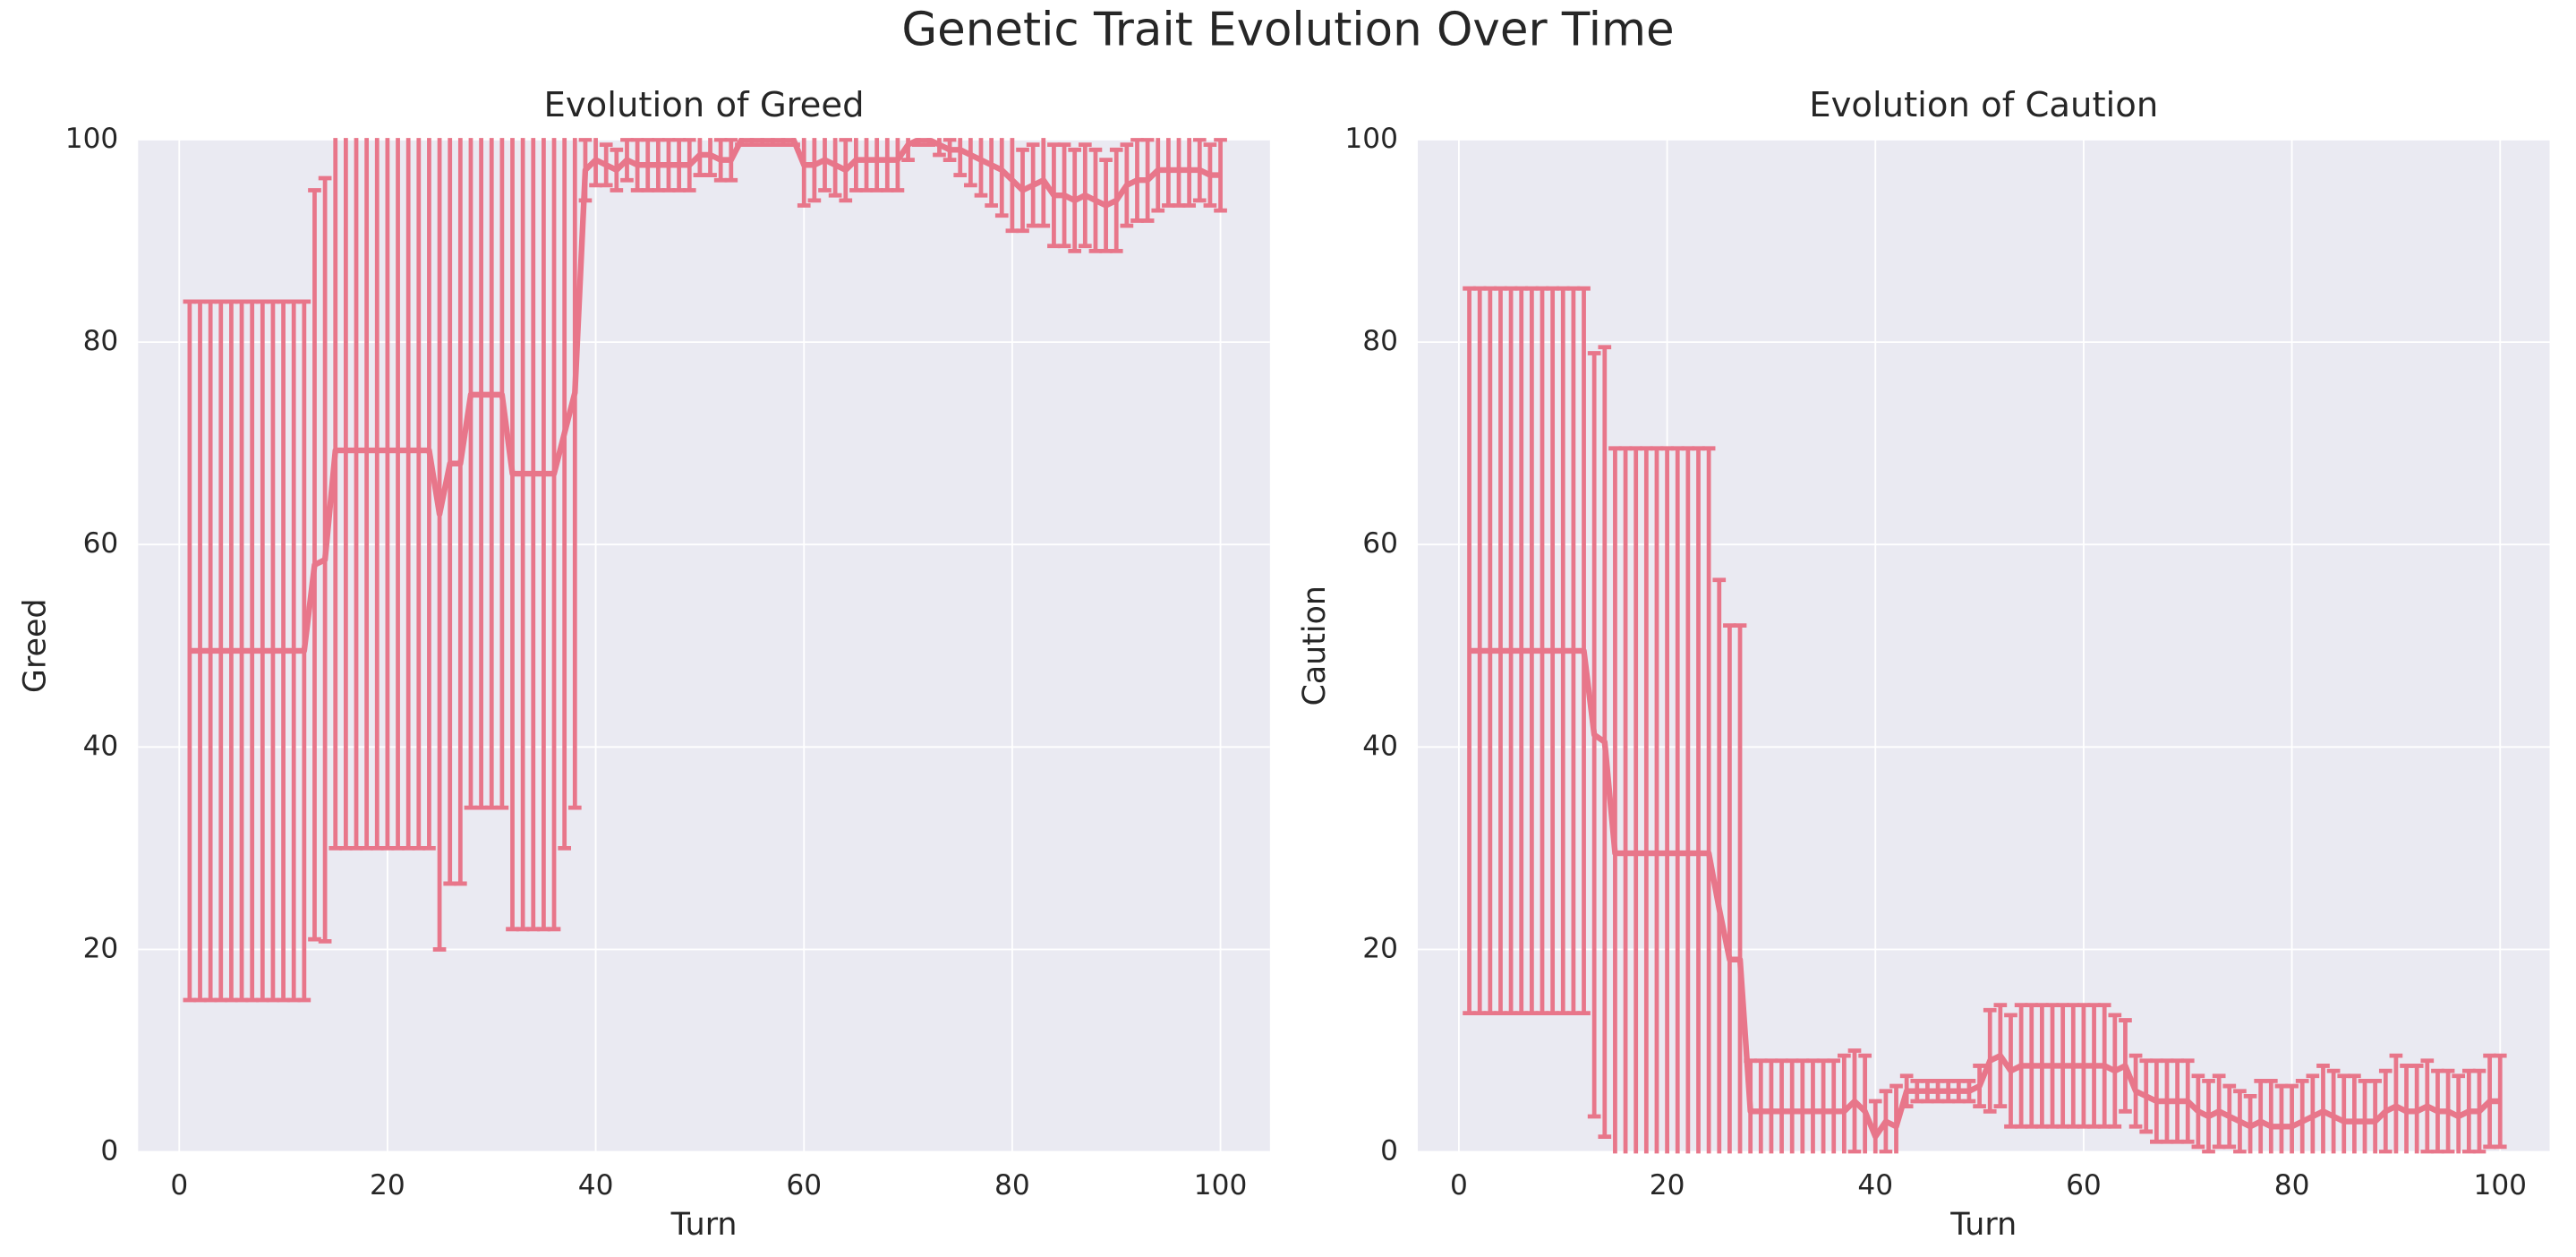 This screenshot has height=1257, width=2576. What do you see at coordinates (36, 646) in the screenshot?
I see `y-axis-label: Greed` at bounding box center [36, 646].